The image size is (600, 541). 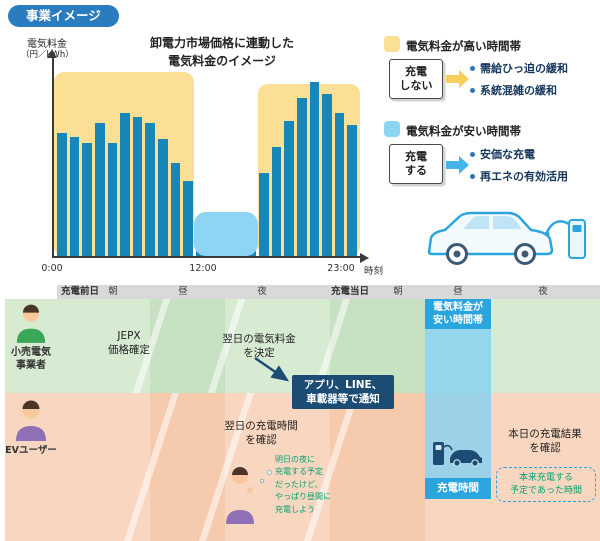 I want to click on cheap-hours-column: 電気料金が 安い時間帯 充電時間, so click(x=458, y=399).